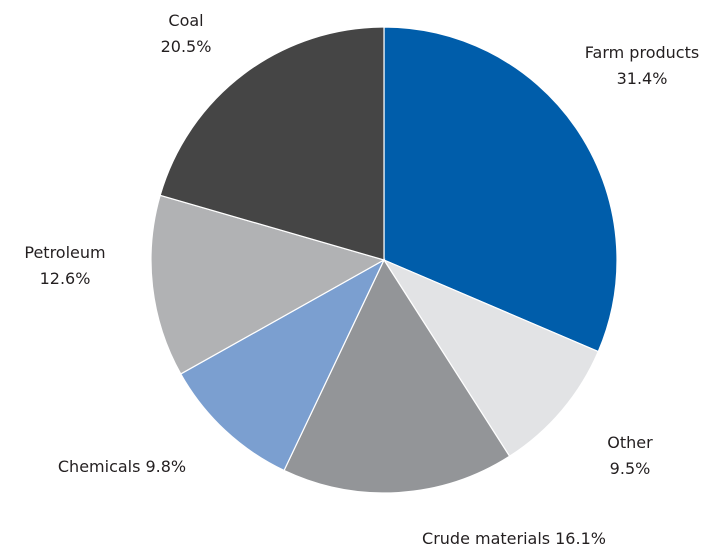 This screenshot has width=717, height=552. I want to click on category-label: Coal, so click(185, 20).